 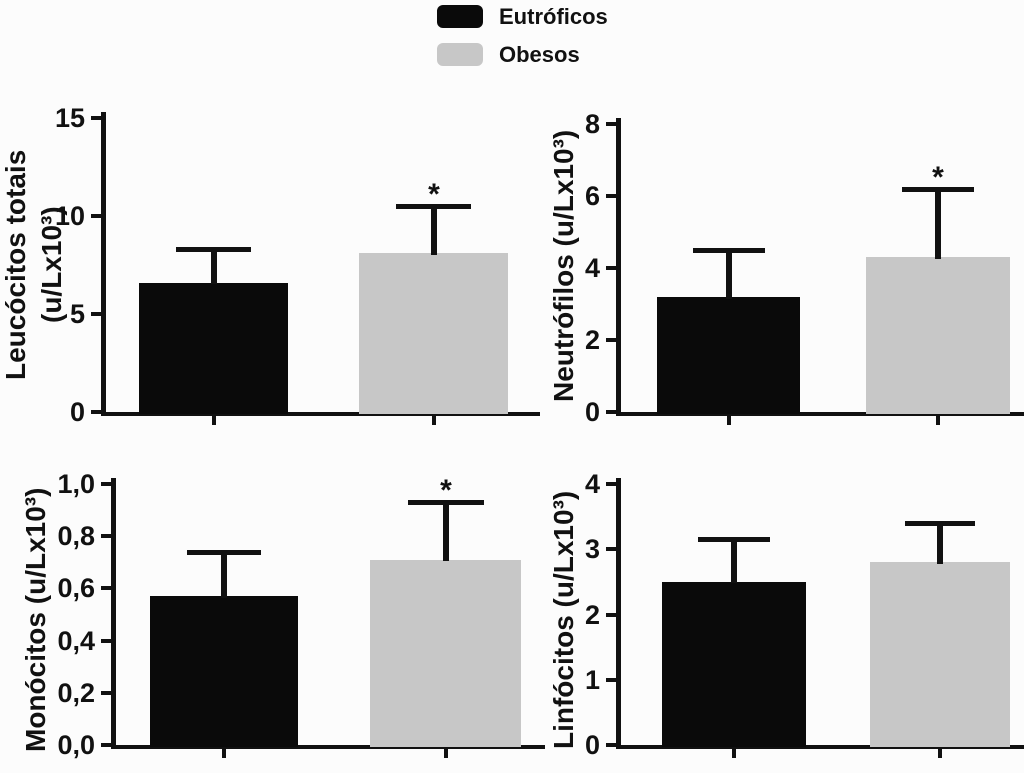 What do you see at coordinates (76, 484) in the screenshot?
I see `y-tick-label: 1,0` at bounding box center [76, 484].